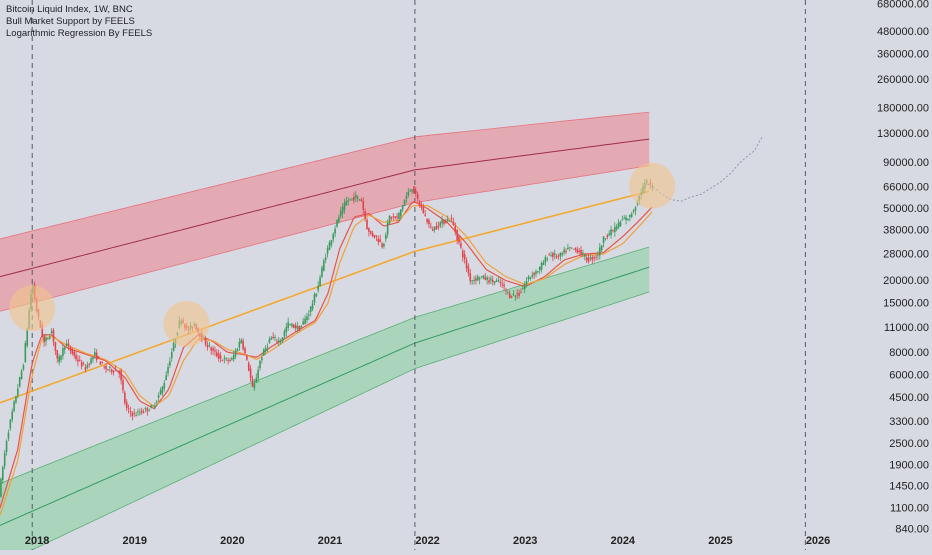  I want to click on time-tick-label: 2024, so click(623, 541).